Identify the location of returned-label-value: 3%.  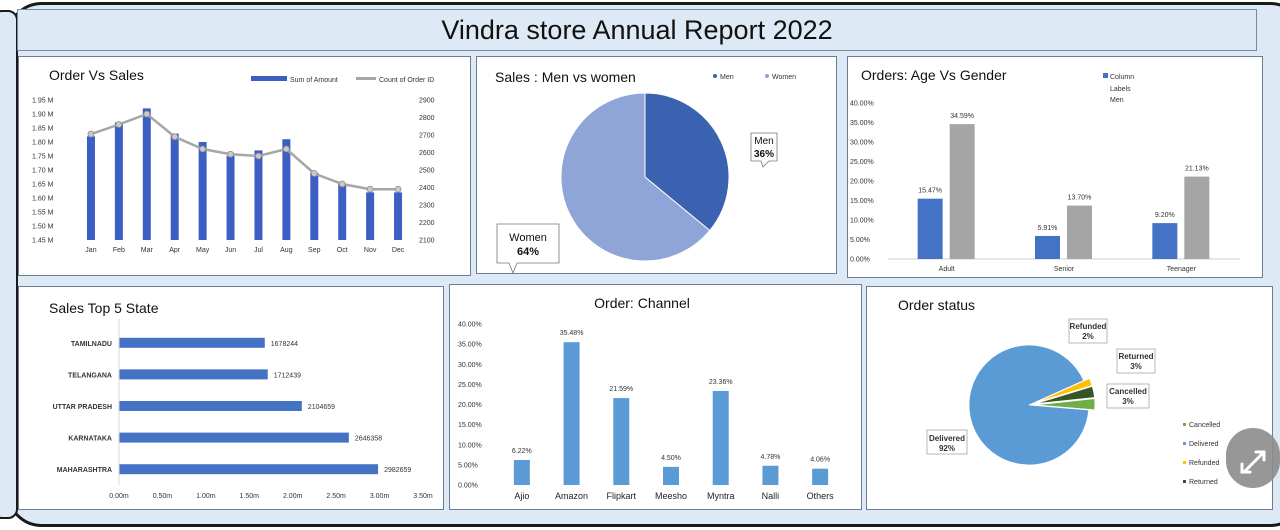
(1136, 366).